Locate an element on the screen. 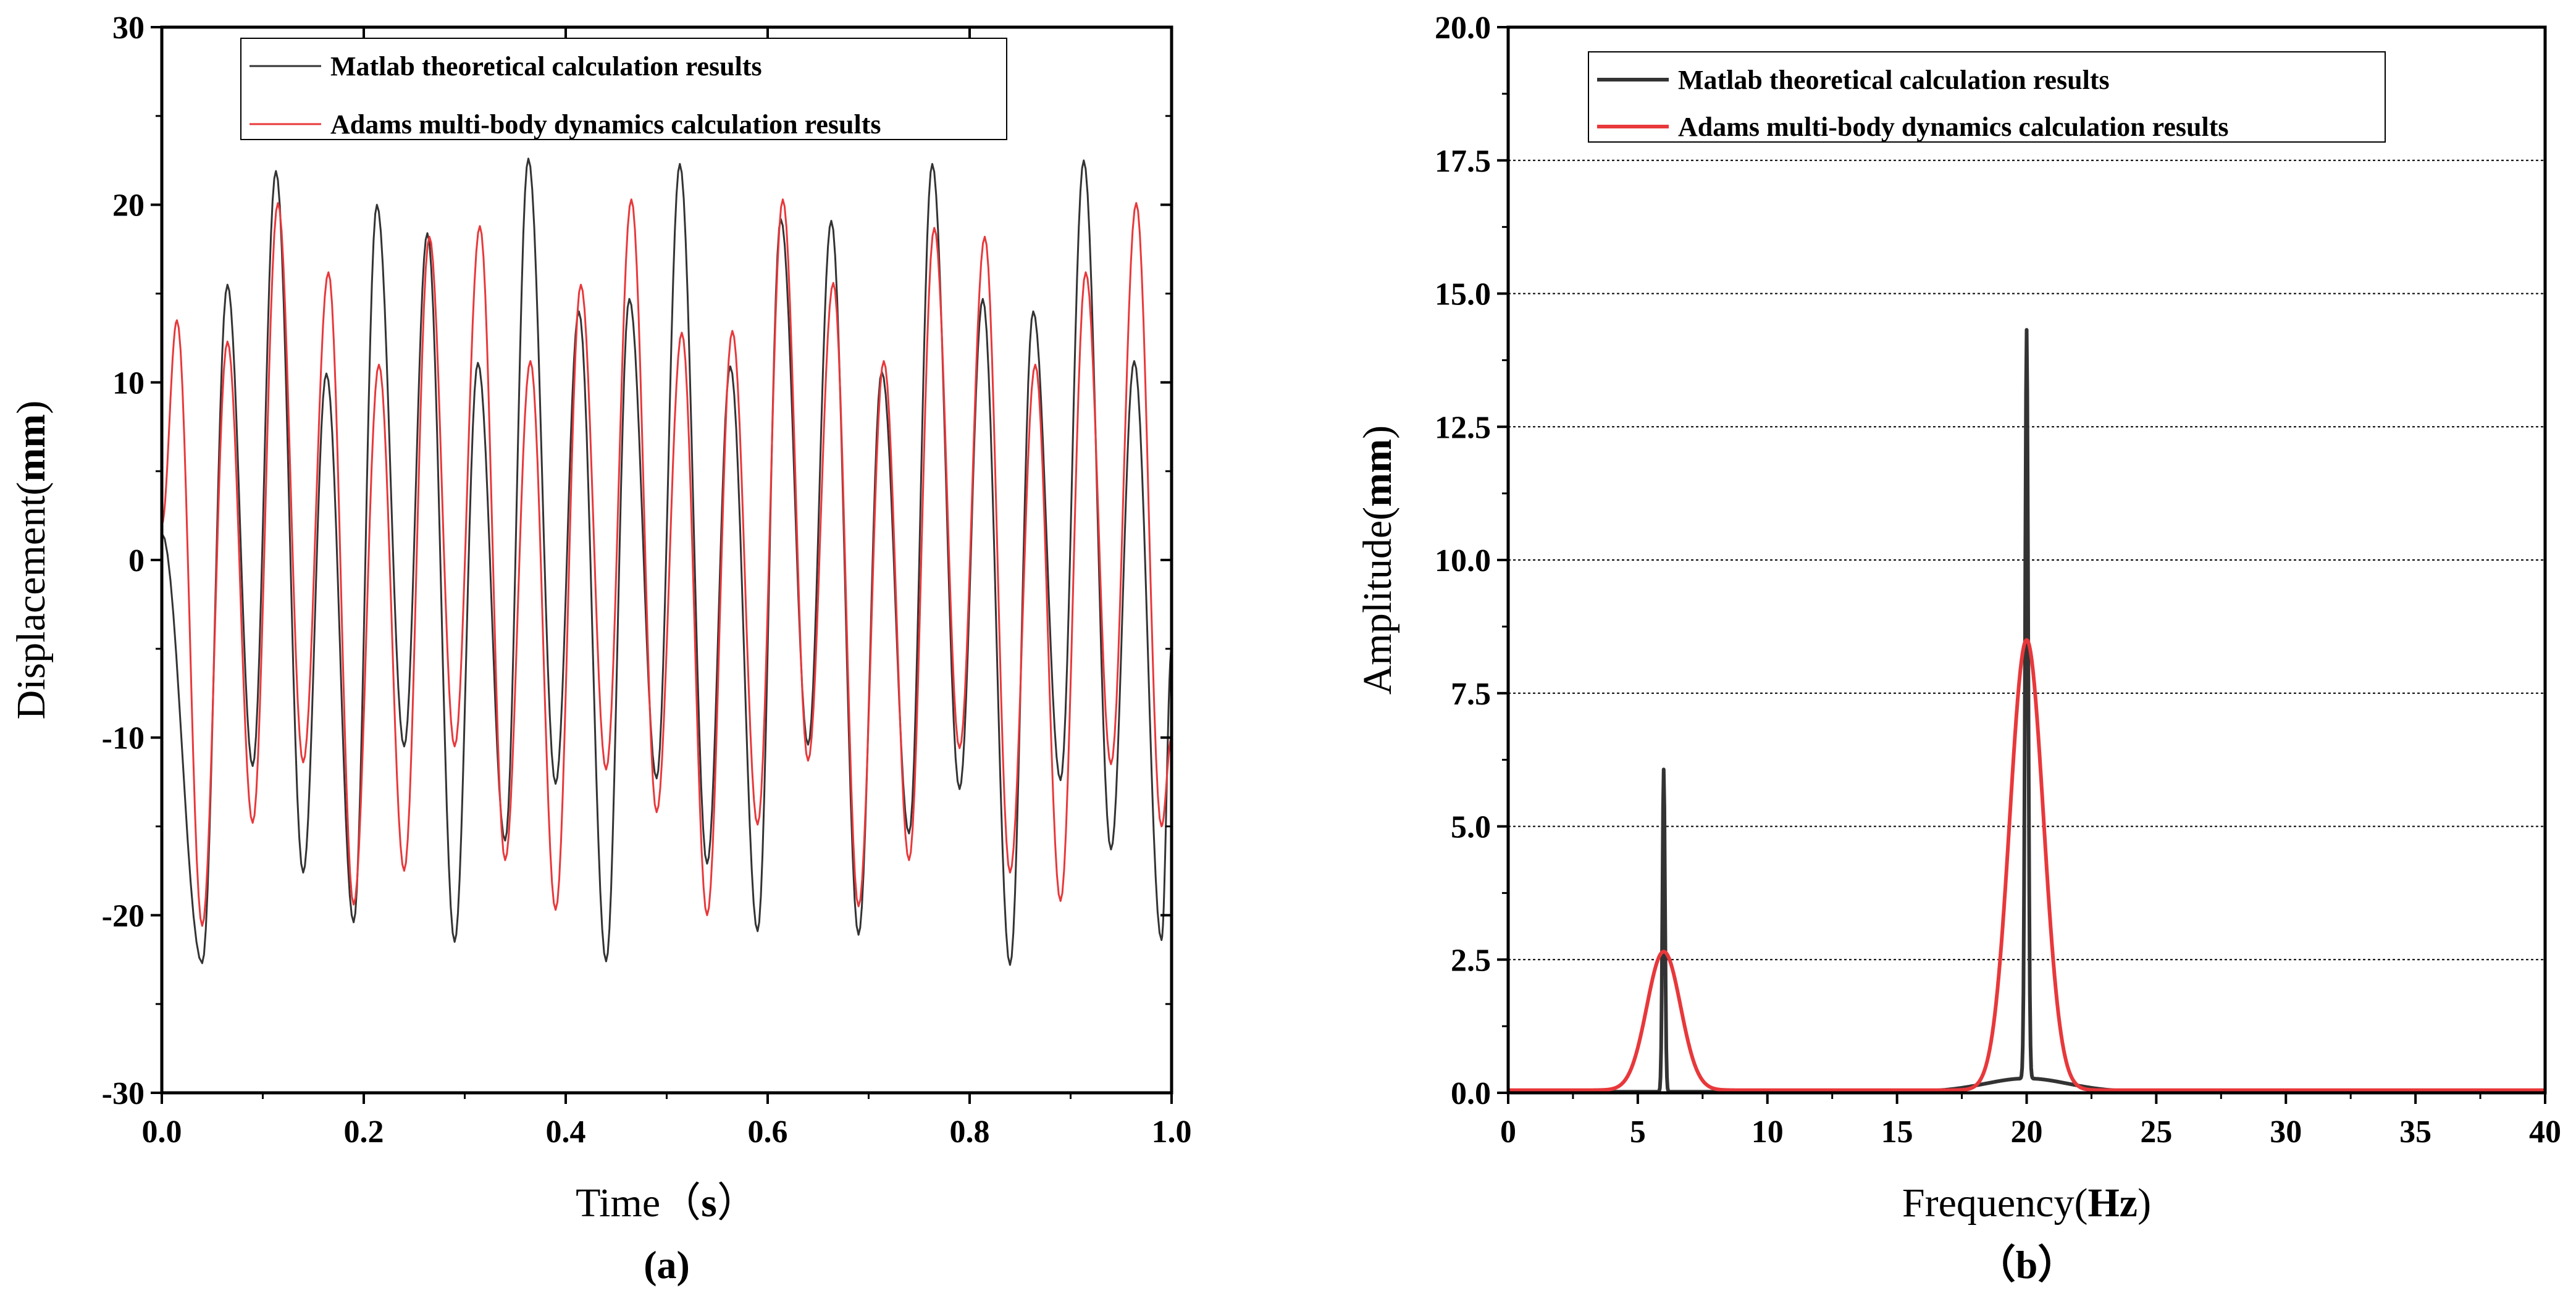  y-tick-label-2: 5.0 is located at coordinates (1471, 828).